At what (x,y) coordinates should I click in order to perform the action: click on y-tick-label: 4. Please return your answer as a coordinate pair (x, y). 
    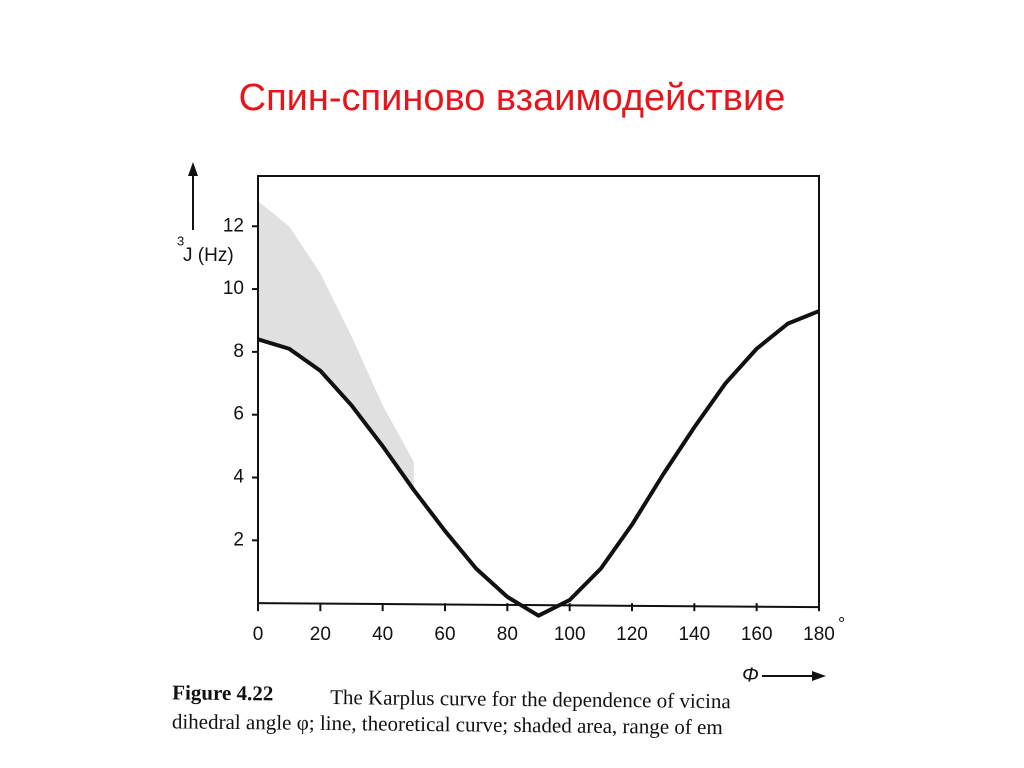
    Looking at the image, I should click on (238, 477).